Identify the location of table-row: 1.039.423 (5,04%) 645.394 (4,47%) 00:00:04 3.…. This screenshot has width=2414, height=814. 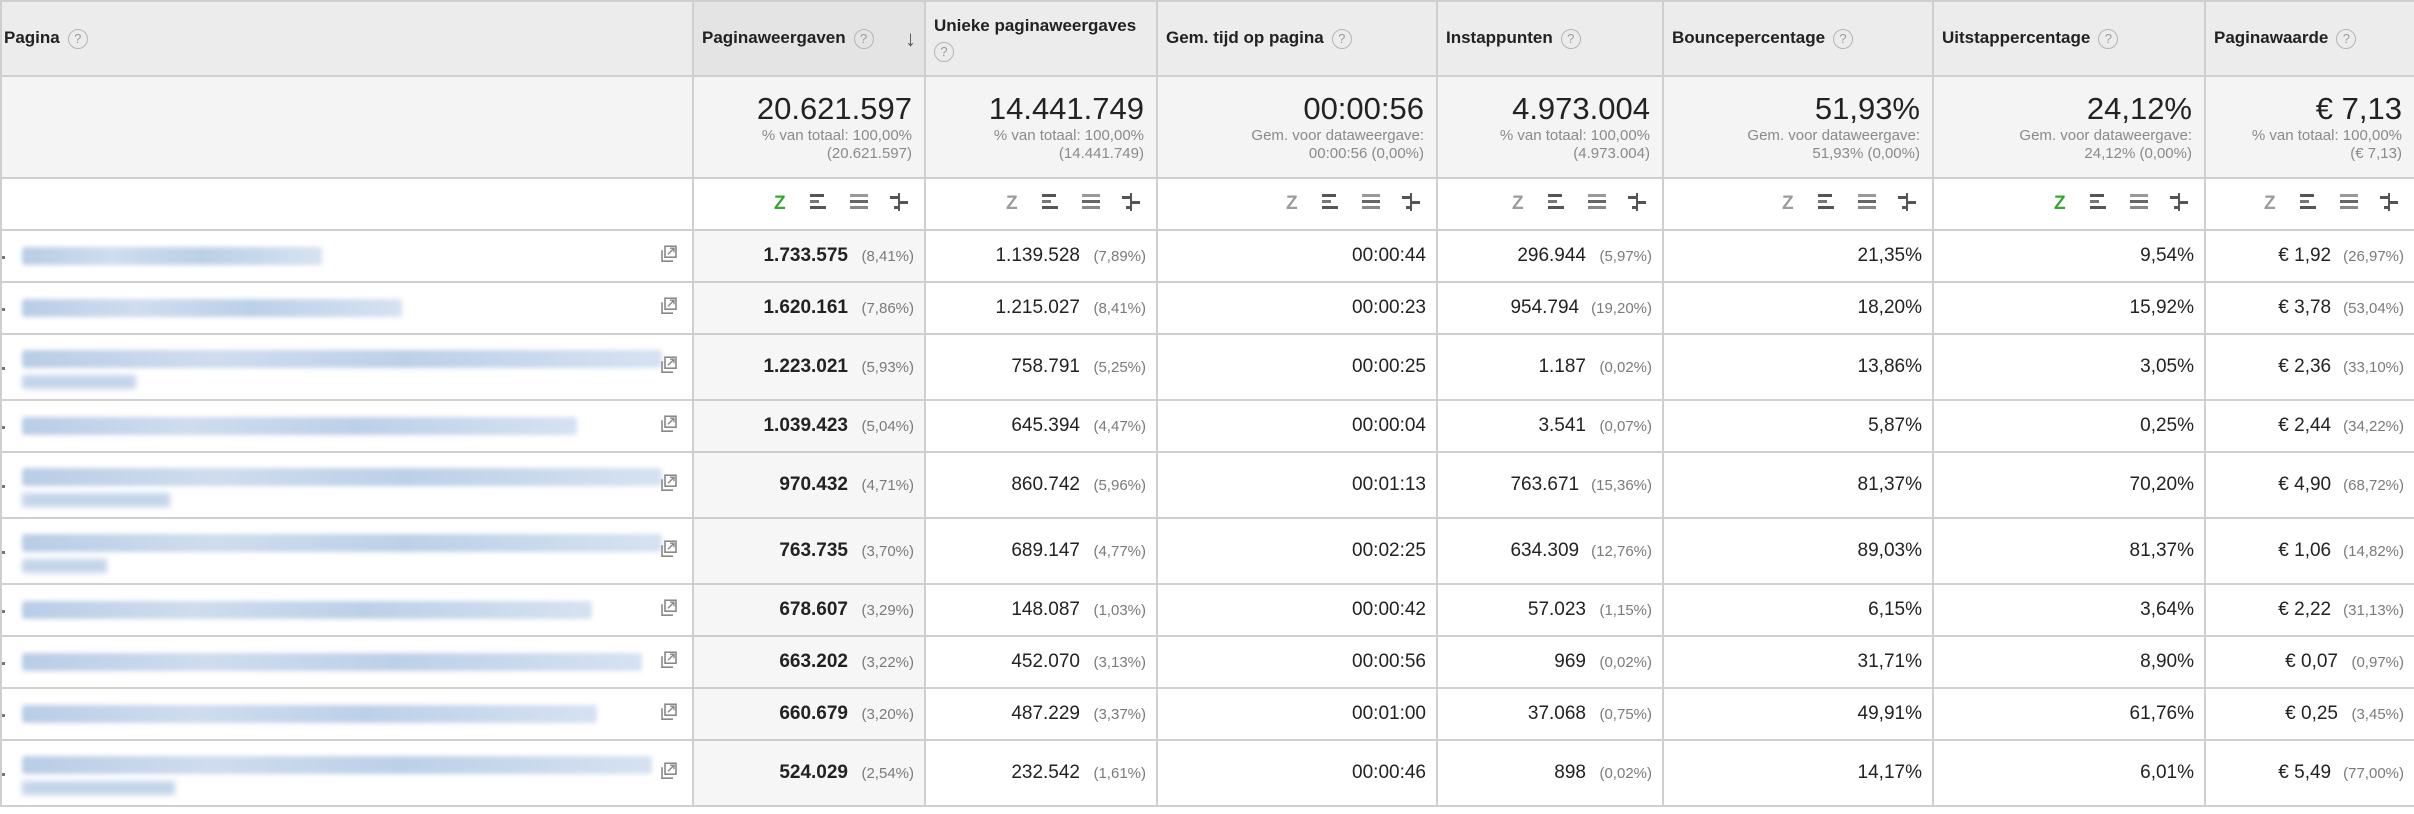
(1207, 426).